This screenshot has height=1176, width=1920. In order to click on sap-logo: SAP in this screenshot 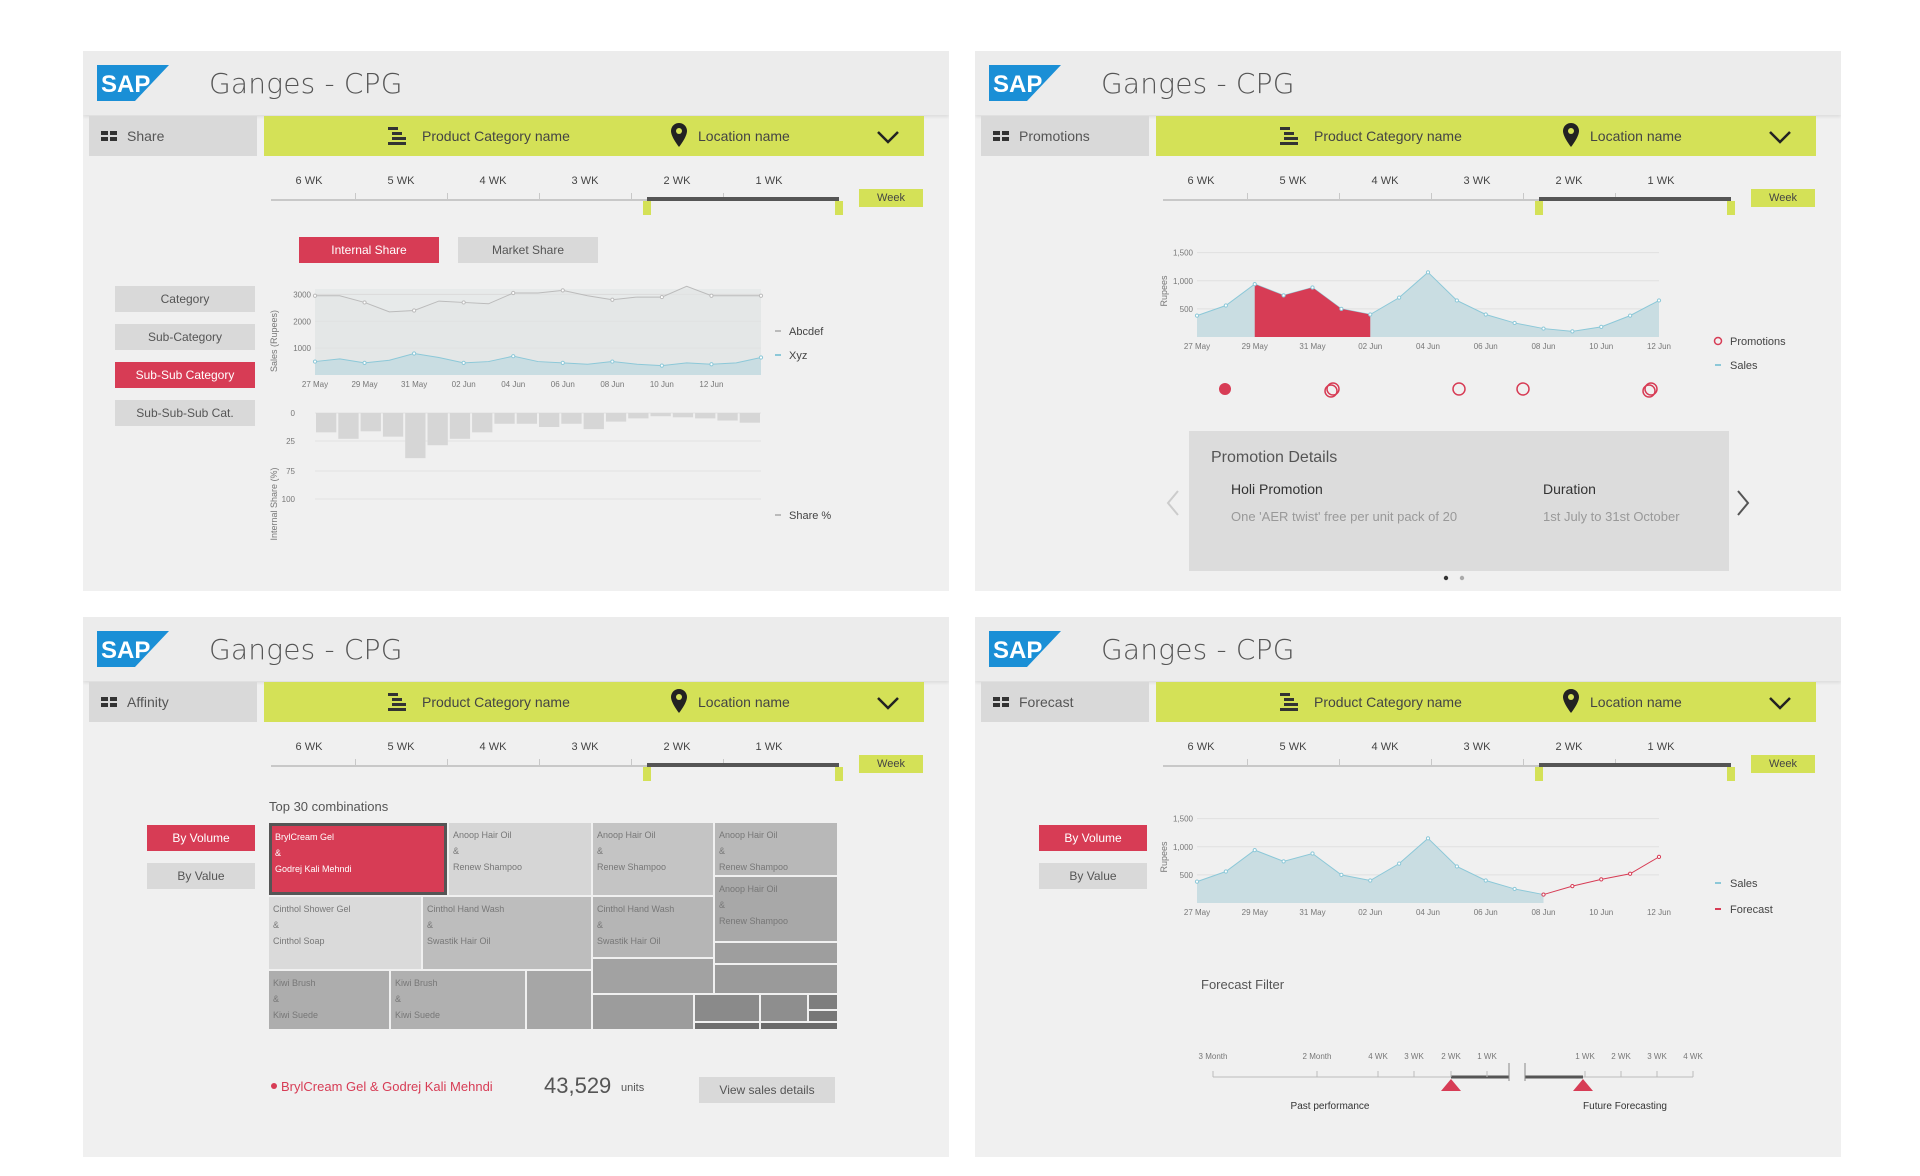, I will do `click(1025, 649)`.